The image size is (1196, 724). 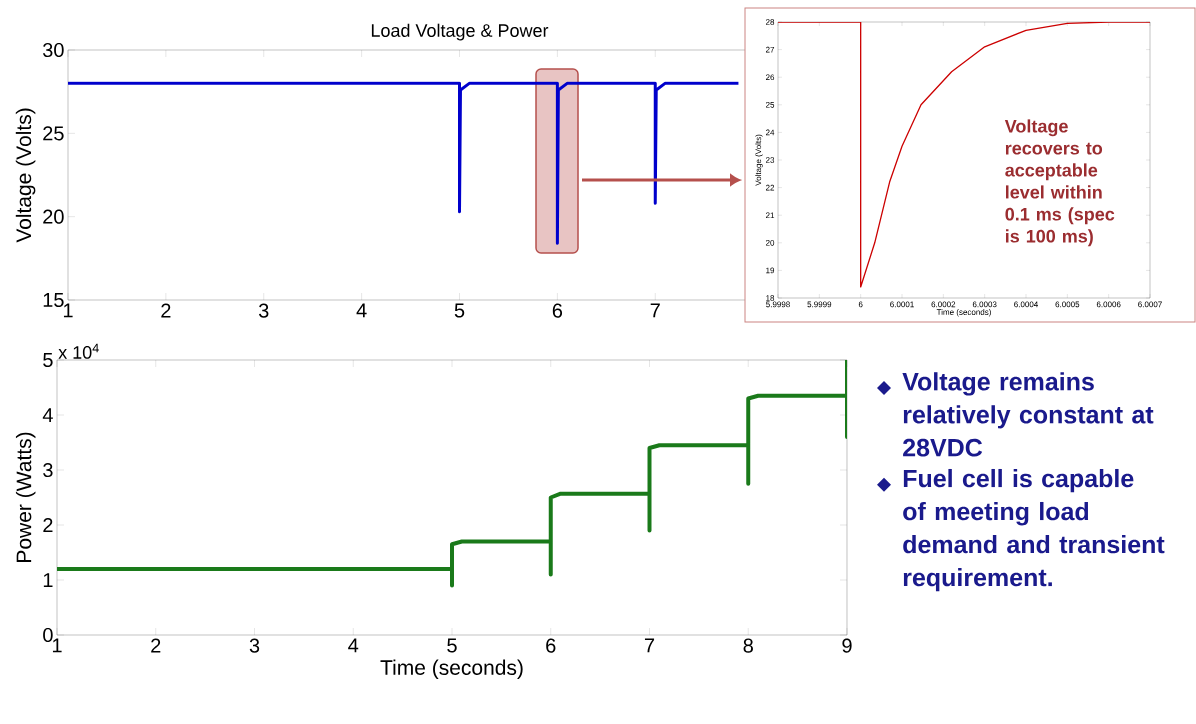 I want to click on y-tick-label: 1, so click(x=48, y=580).